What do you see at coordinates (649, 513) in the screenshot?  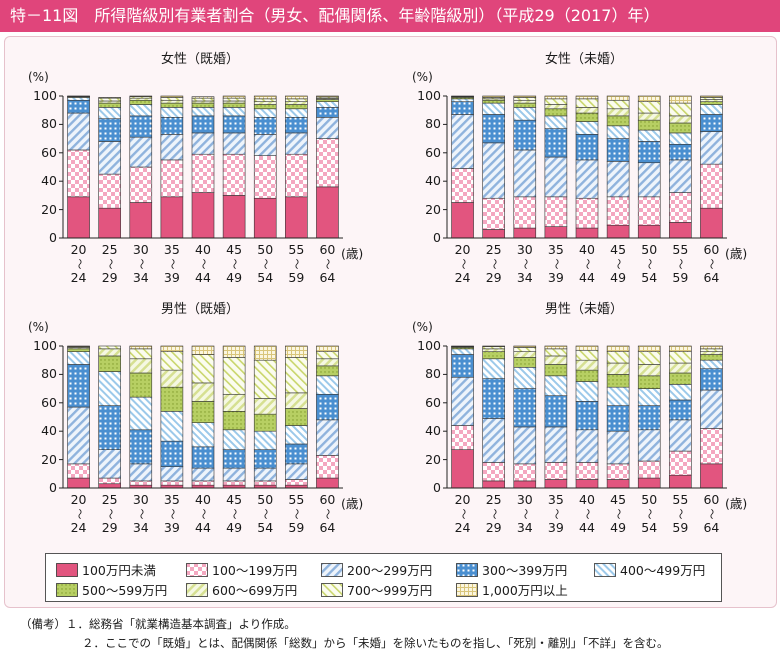 I see `x-tick-label: 50 ～ 54` at bounding box center [649, 513].